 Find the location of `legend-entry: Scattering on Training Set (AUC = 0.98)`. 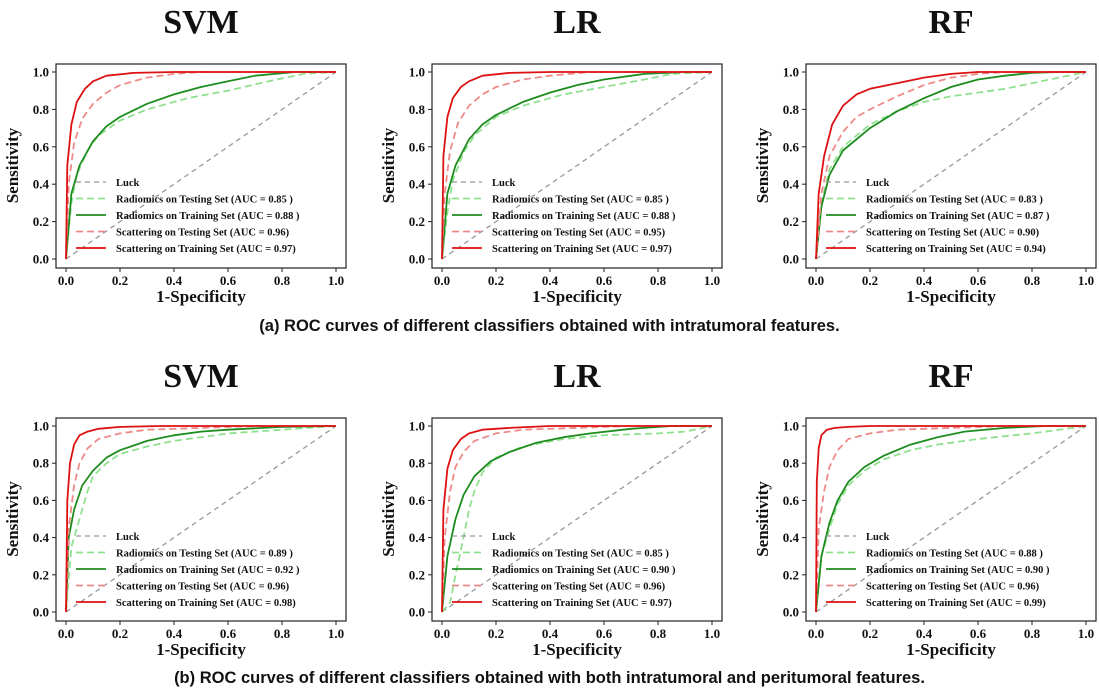

legend-entry: Scattering on Training Set (AUC = 0.98) is located at coordinates (206, 603).